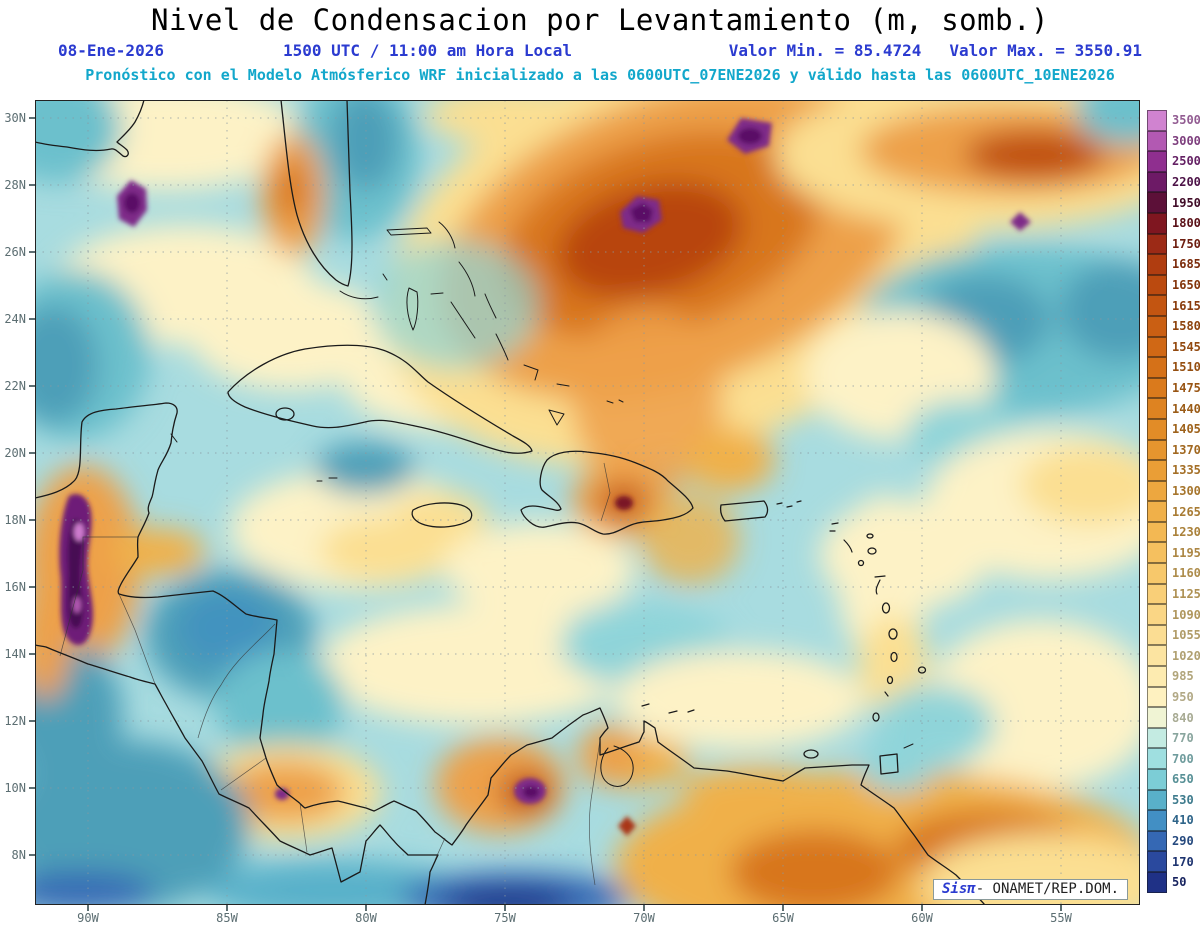  Describe the element at coordinates (1183, 861) in the screenshot. I see `colorbar-level-label: 170` at that location.